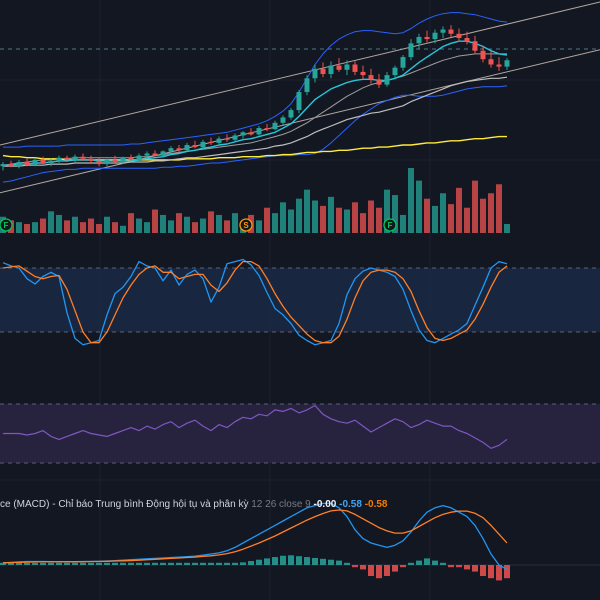 The width and height of the screenshot is (600, 600). I want to click on event-marker-label: F, so click(6, 225).